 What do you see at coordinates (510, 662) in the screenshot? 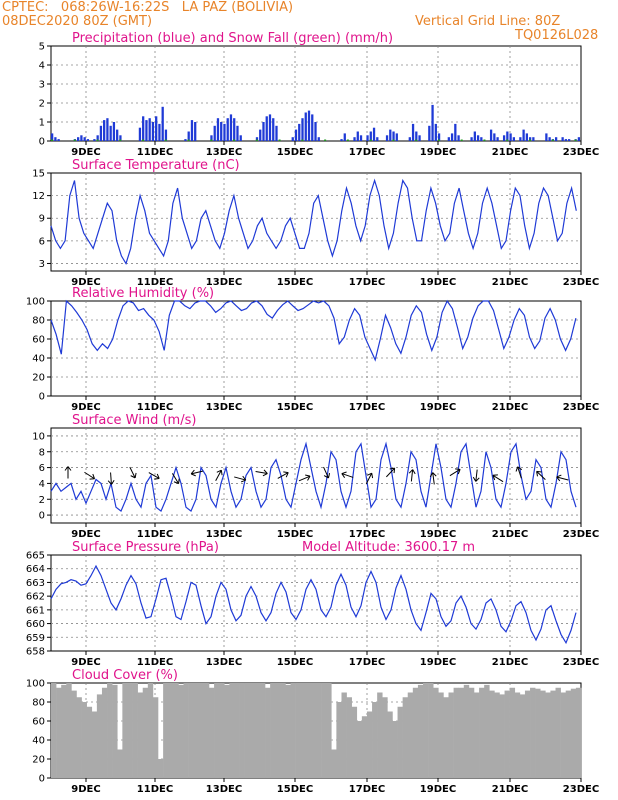
I see `x-tick-label: 21DEC` at bounding box center [510, 662].